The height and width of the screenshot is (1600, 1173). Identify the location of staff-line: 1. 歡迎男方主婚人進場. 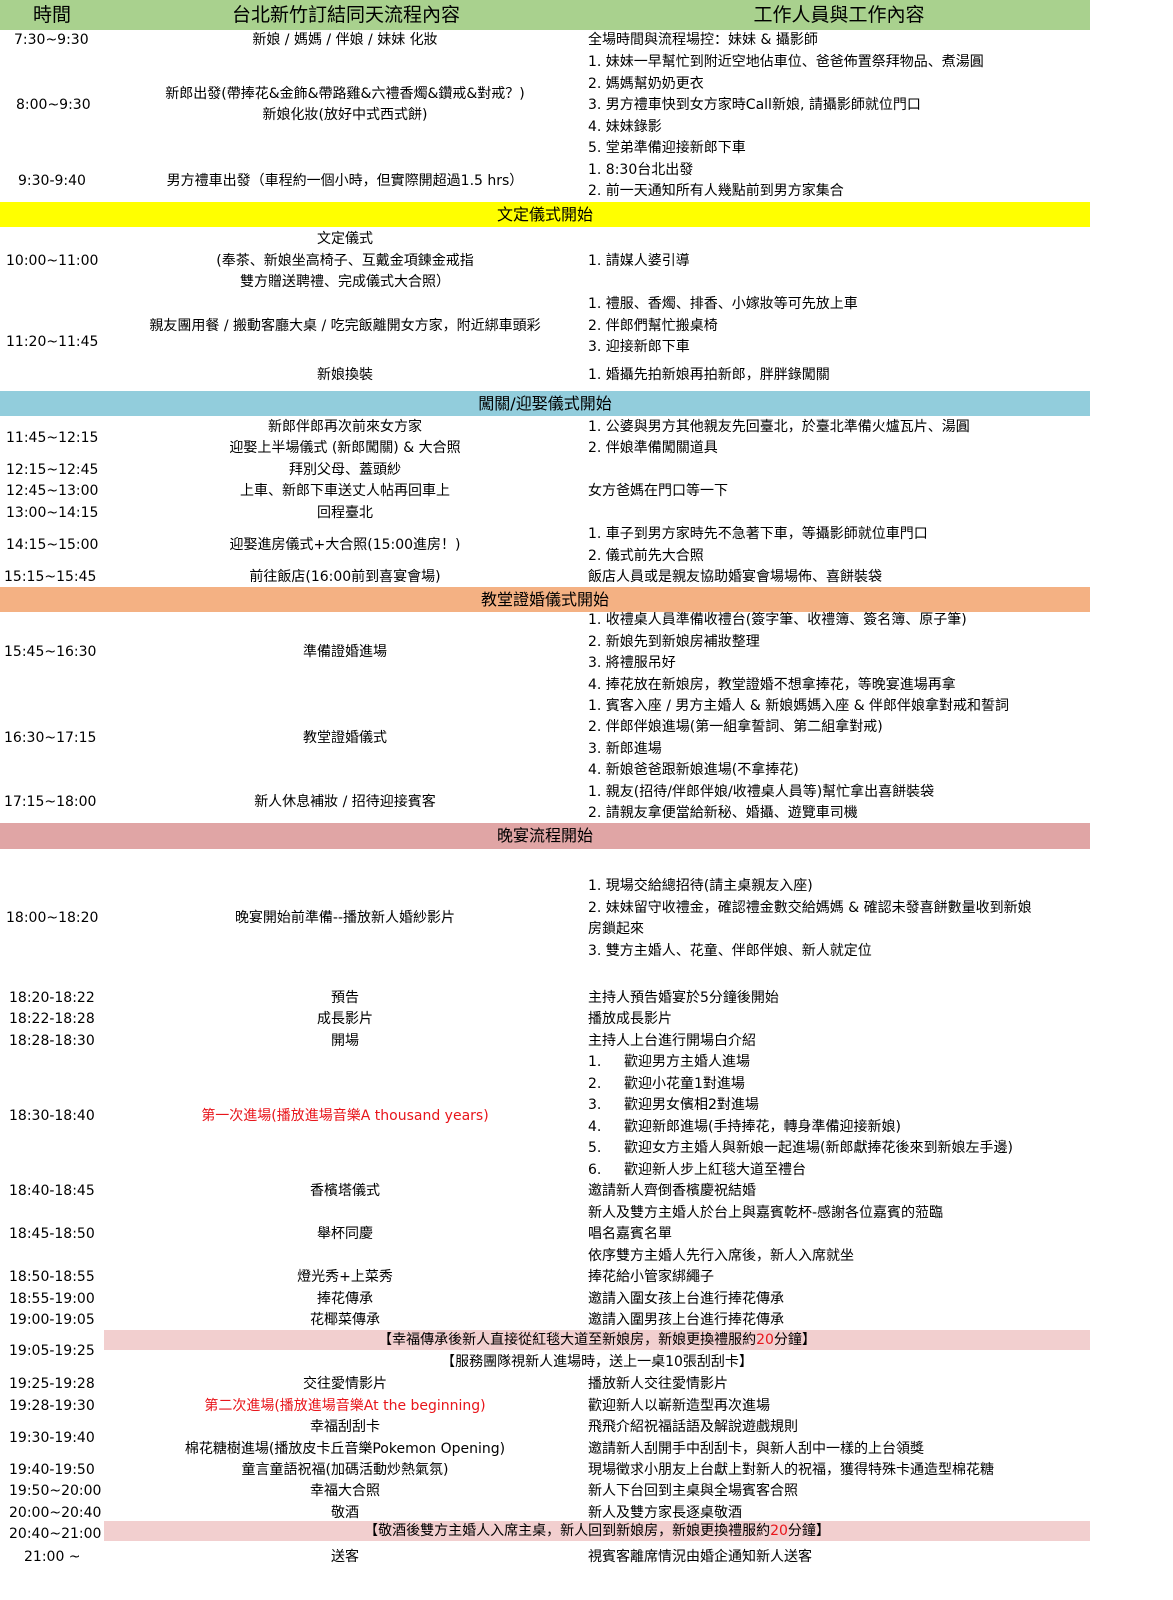
(669, 1062).